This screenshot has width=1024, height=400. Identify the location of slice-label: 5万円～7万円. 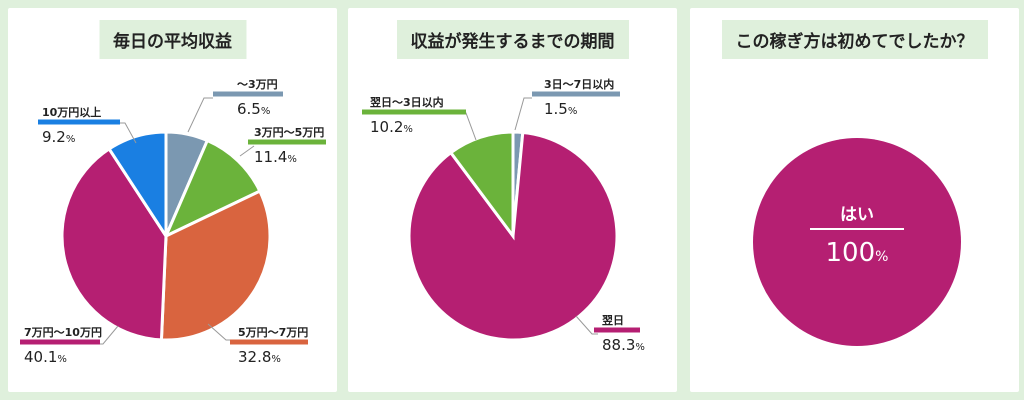
(273, 332).